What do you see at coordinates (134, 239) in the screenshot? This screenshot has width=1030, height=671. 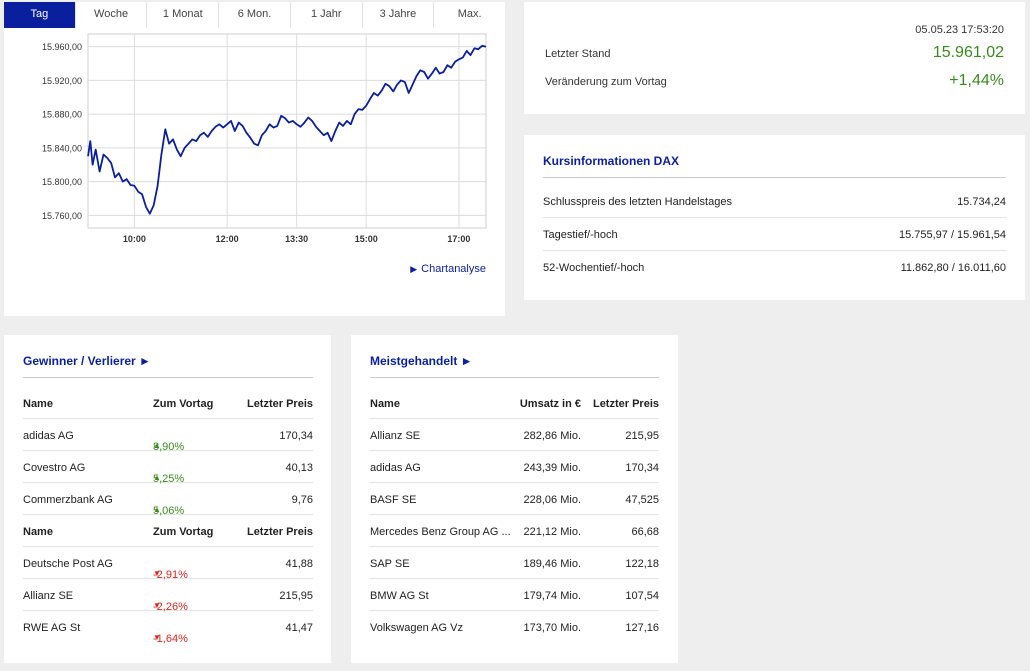 I see `x-tick-label: 10:00` at bounding box center [134, 239].